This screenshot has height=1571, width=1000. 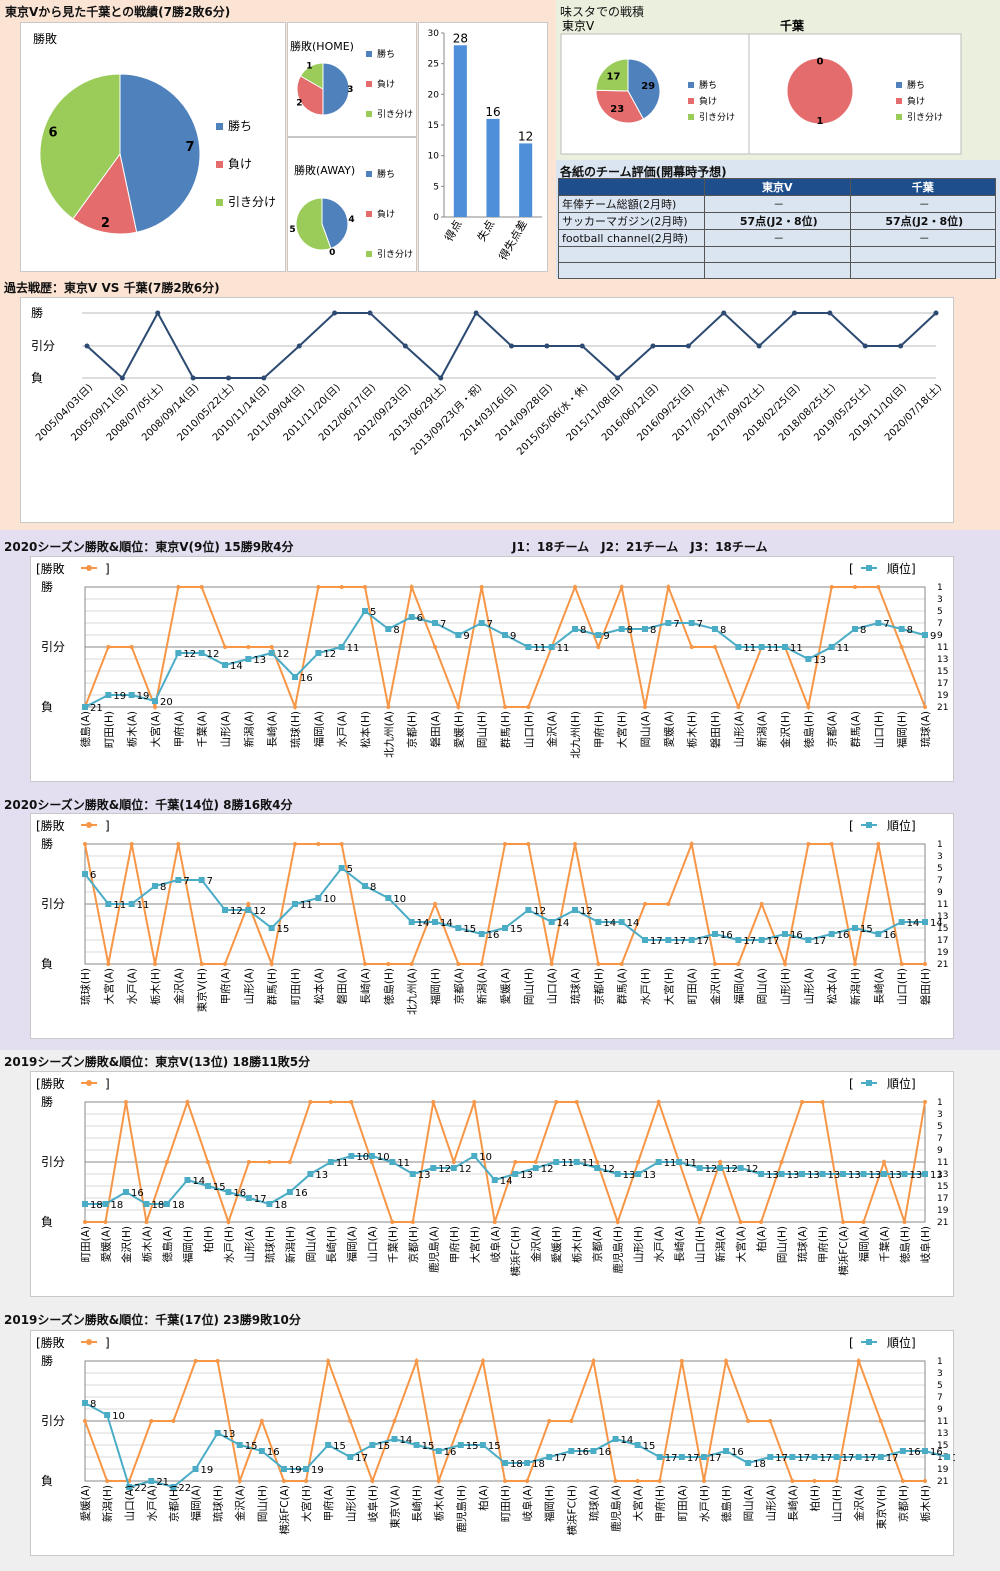 I want to click on opponent-label: 水戸(A), so click(x=343, y=729).